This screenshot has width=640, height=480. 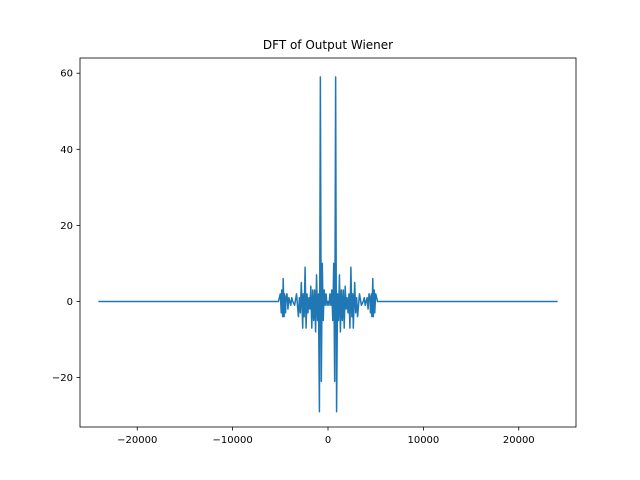 I want to click on x-tick-label: −20000, so click(x=137, y=440).